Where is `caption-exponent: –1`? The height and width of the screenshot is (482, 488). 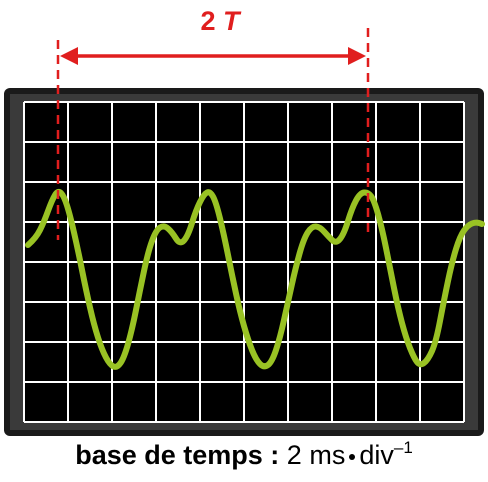
caption-exponent: –1 is located at coordinates (403, 447).